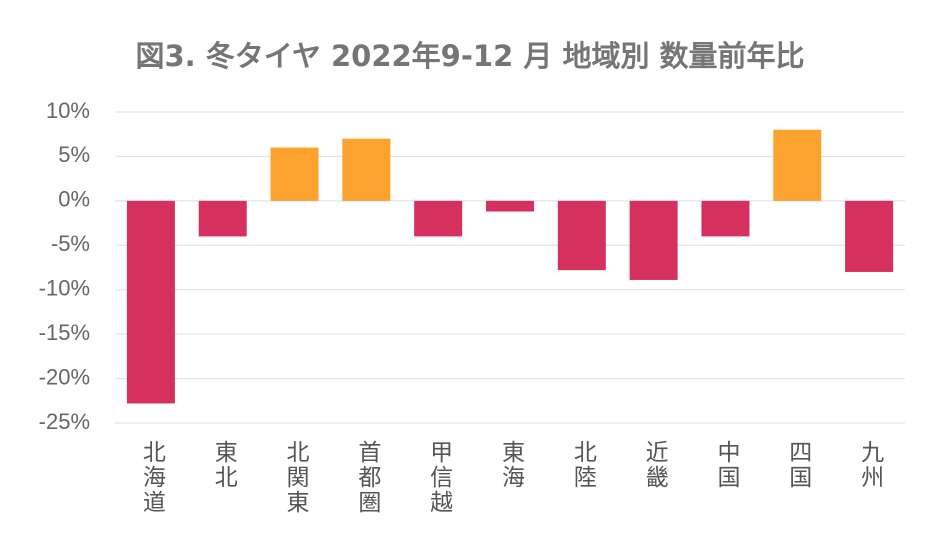  Describe the element at coordinates (64, 332) in the screenshot. I see `y-tick-label: -15%` at that location.